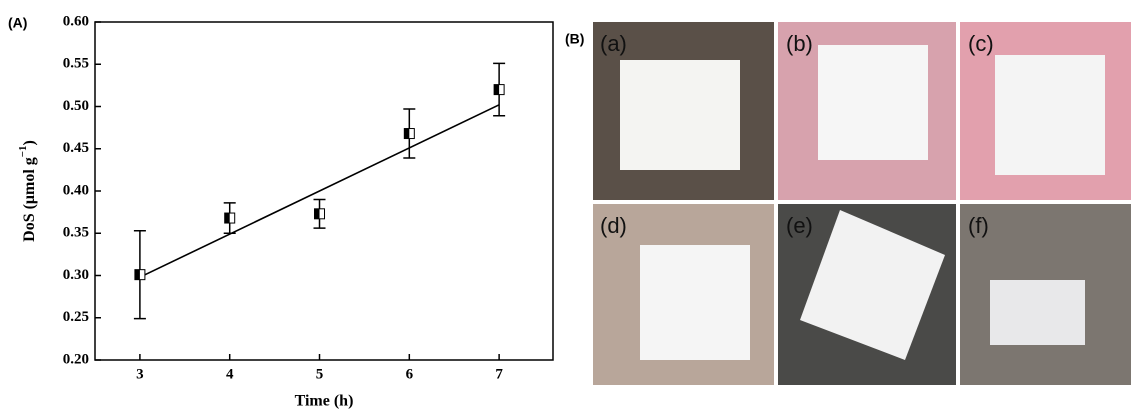 Image resolution: width=1131 pixels, height=411 pixels. What do you see at coordinates (76, 64) in the screenshot?
I see `y-tick-label: 0.55` at bounding box center [76, 64].